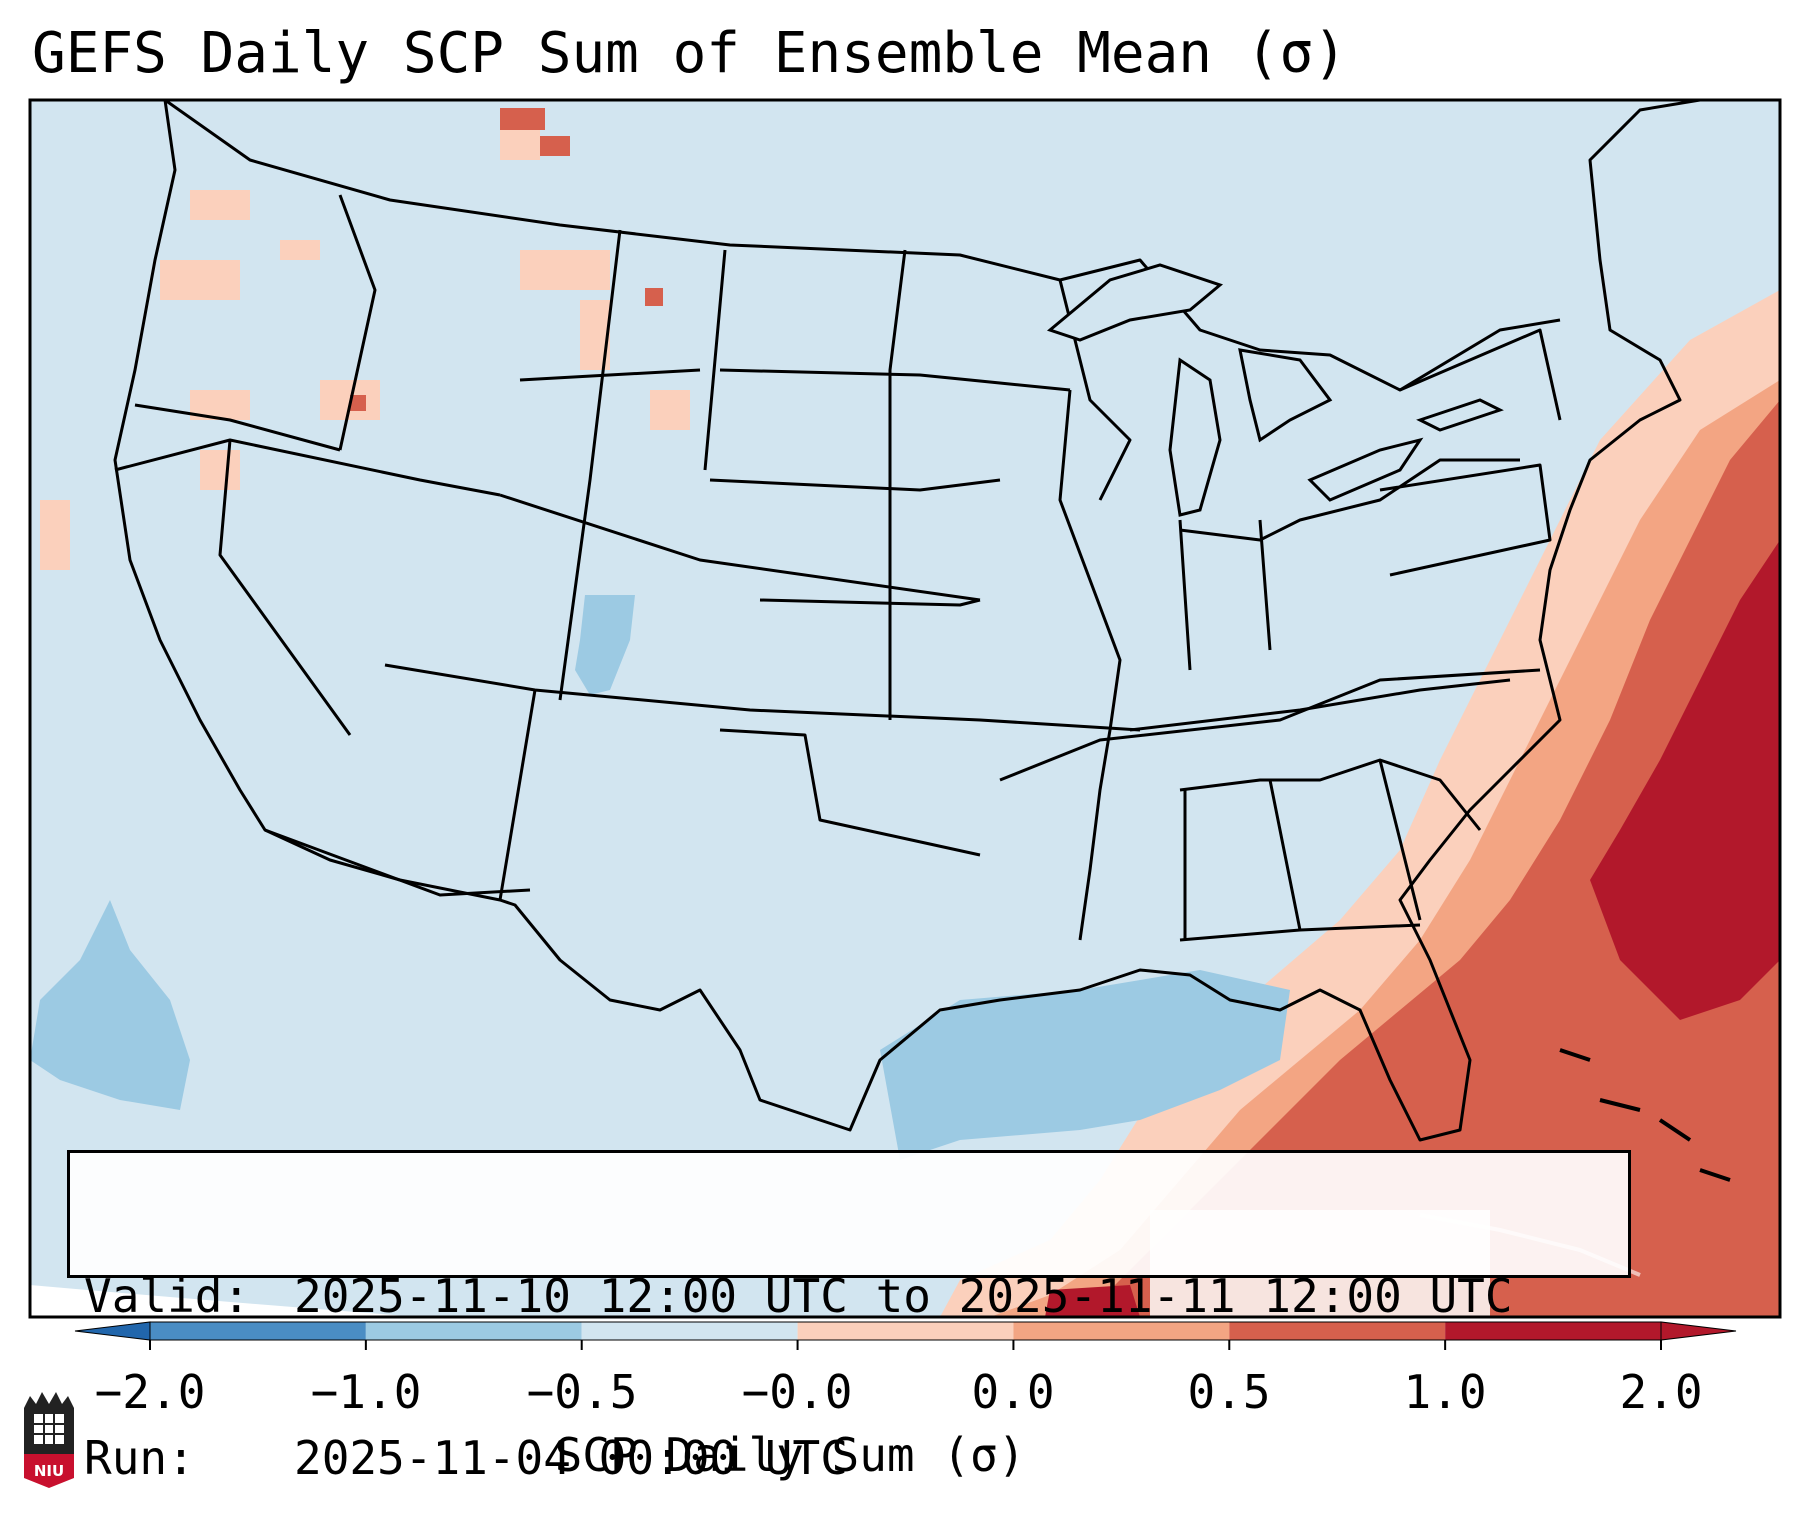  I want to click on border-sd-ne, so click(855, 485).